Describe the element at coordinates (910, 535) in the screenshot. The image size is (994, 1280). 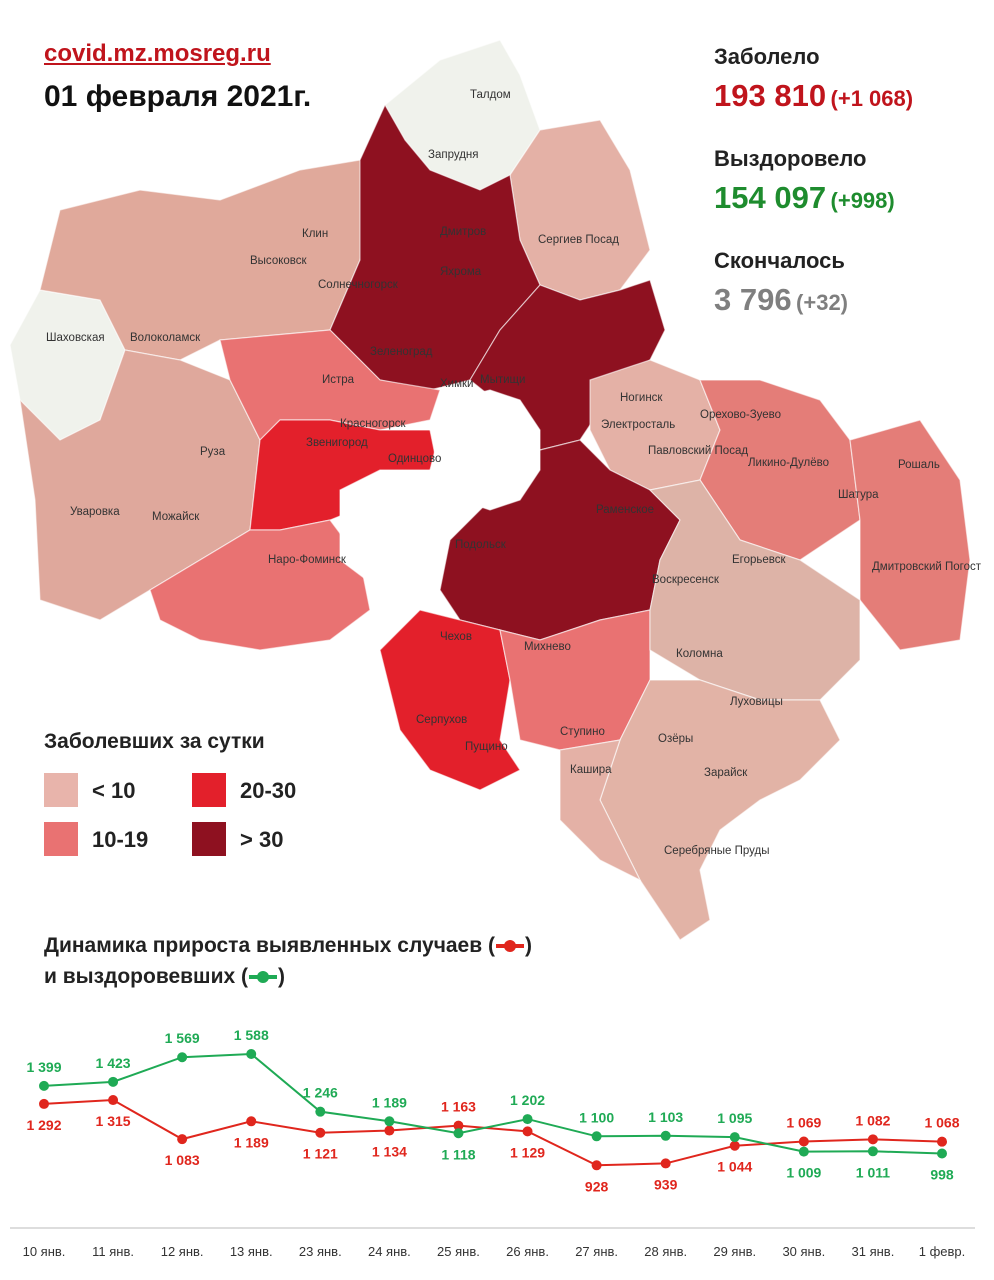
I see `region-shatura` at that location.